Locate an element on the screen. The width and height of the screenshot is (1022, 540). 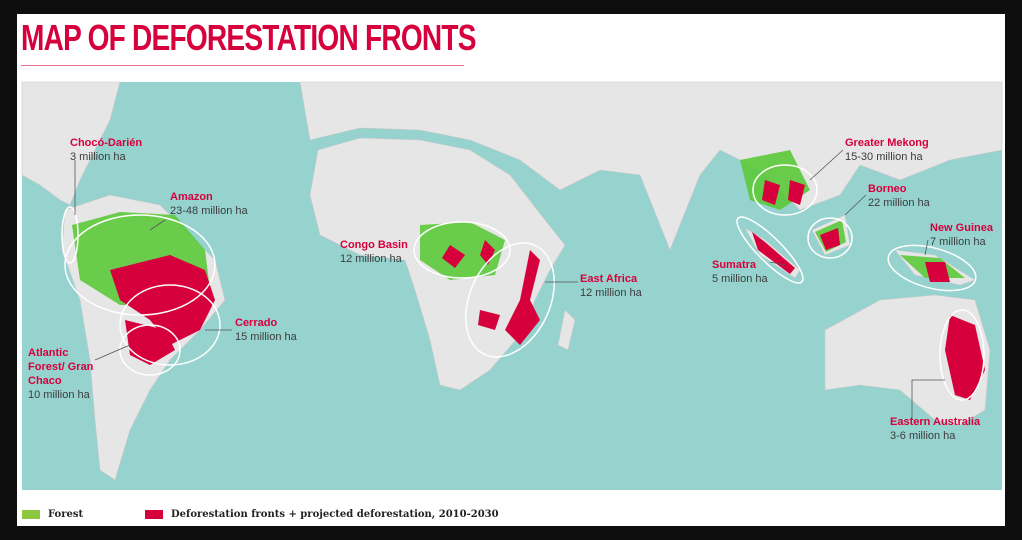
outline-choco is located at coordinates (70, 235).